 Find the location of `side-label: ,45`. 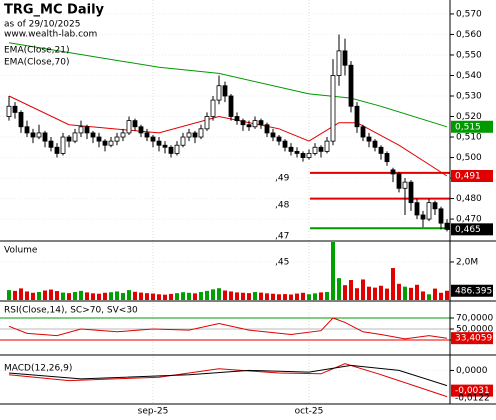

side-label: ,45 is located at coordinates (282, 263).